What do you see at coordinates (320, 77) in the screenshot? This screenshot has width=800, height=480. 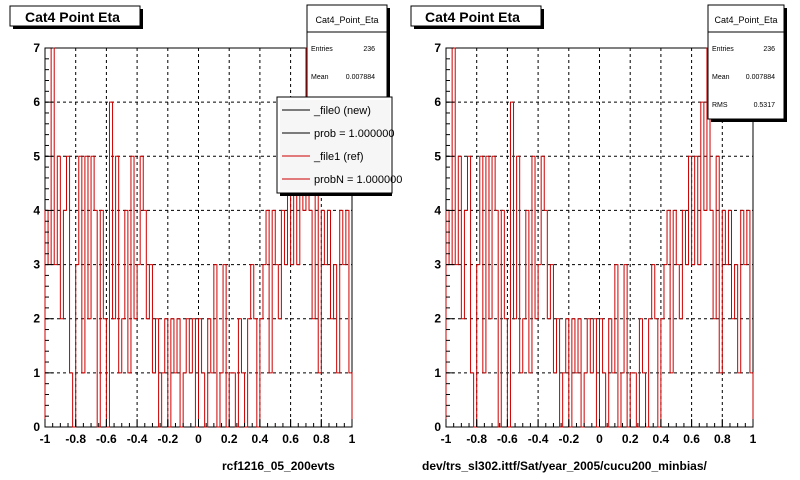 I see `stats-label-mean-left: Mean` at bounding box center [320, 77].